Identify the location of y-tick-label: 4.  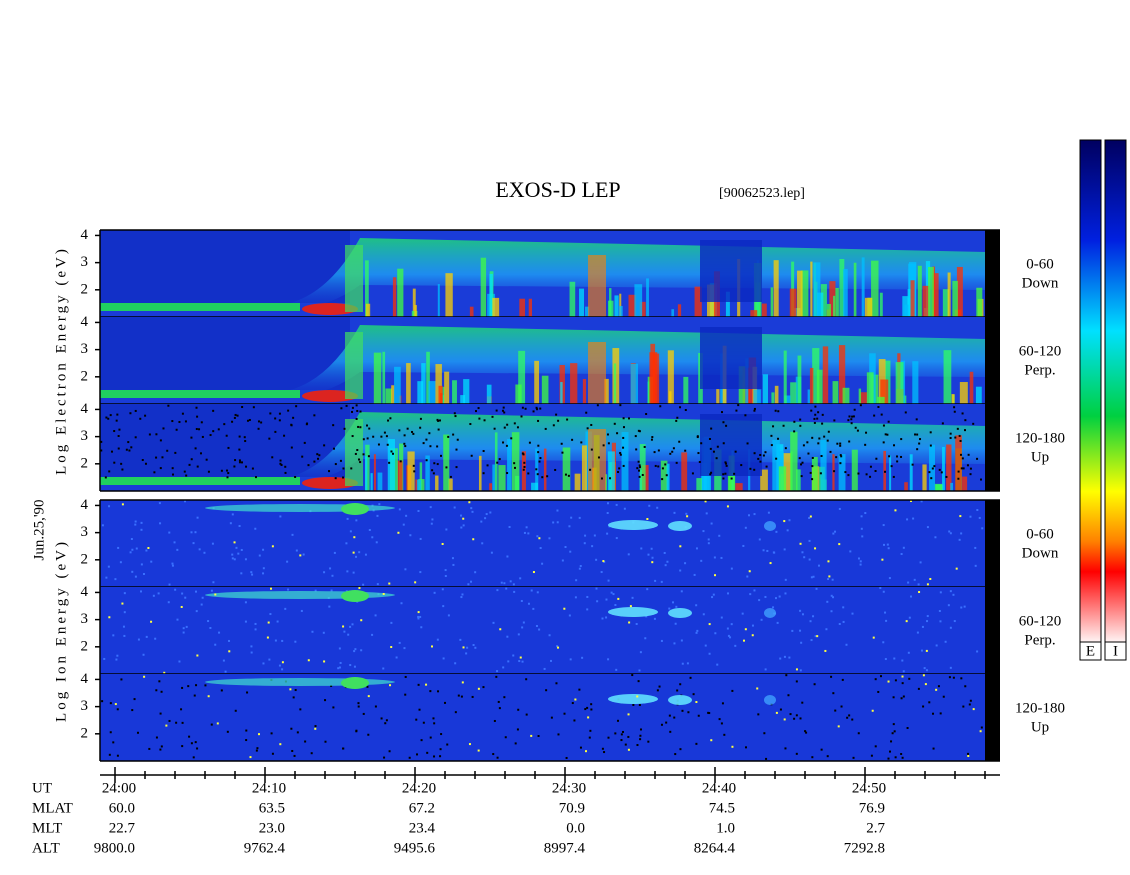
(85, 322).